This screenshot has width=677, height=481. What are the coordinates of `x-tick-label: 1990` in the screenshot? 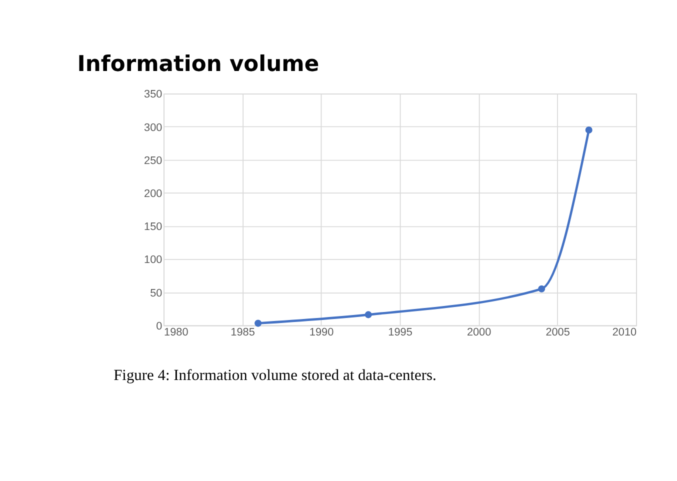 It's located at (321, 332).